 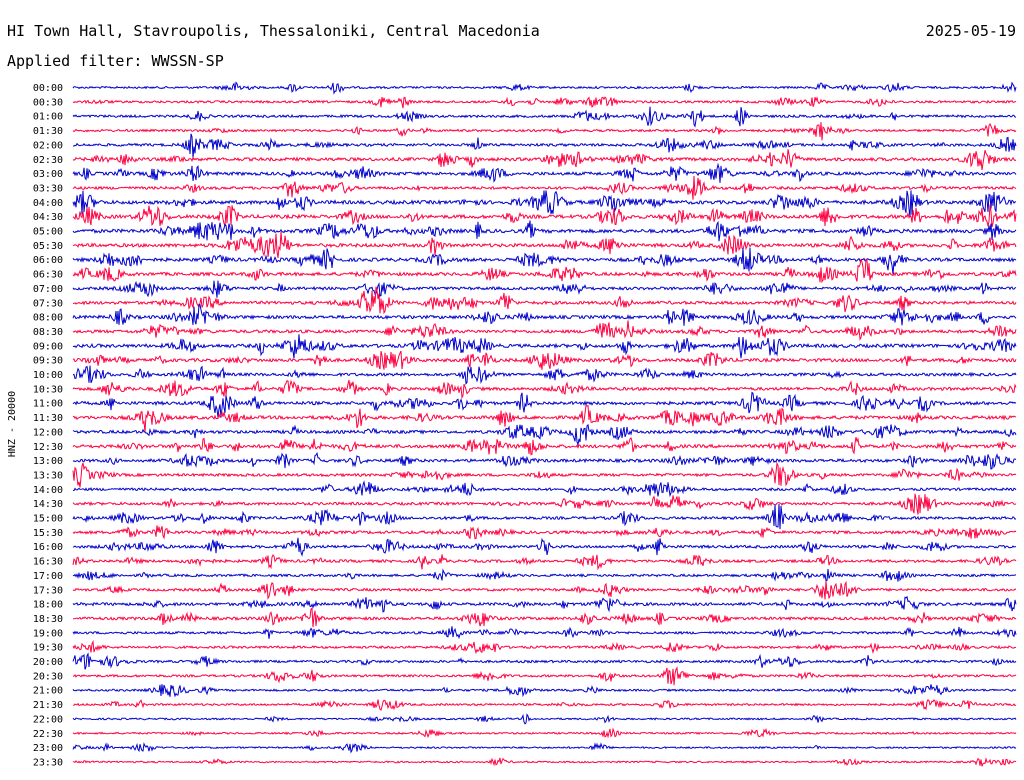 What do you see at coordinates (48, 576) in the screenshot?
I see `trace-time-label: 17:00` at bounding box center [48, 576].